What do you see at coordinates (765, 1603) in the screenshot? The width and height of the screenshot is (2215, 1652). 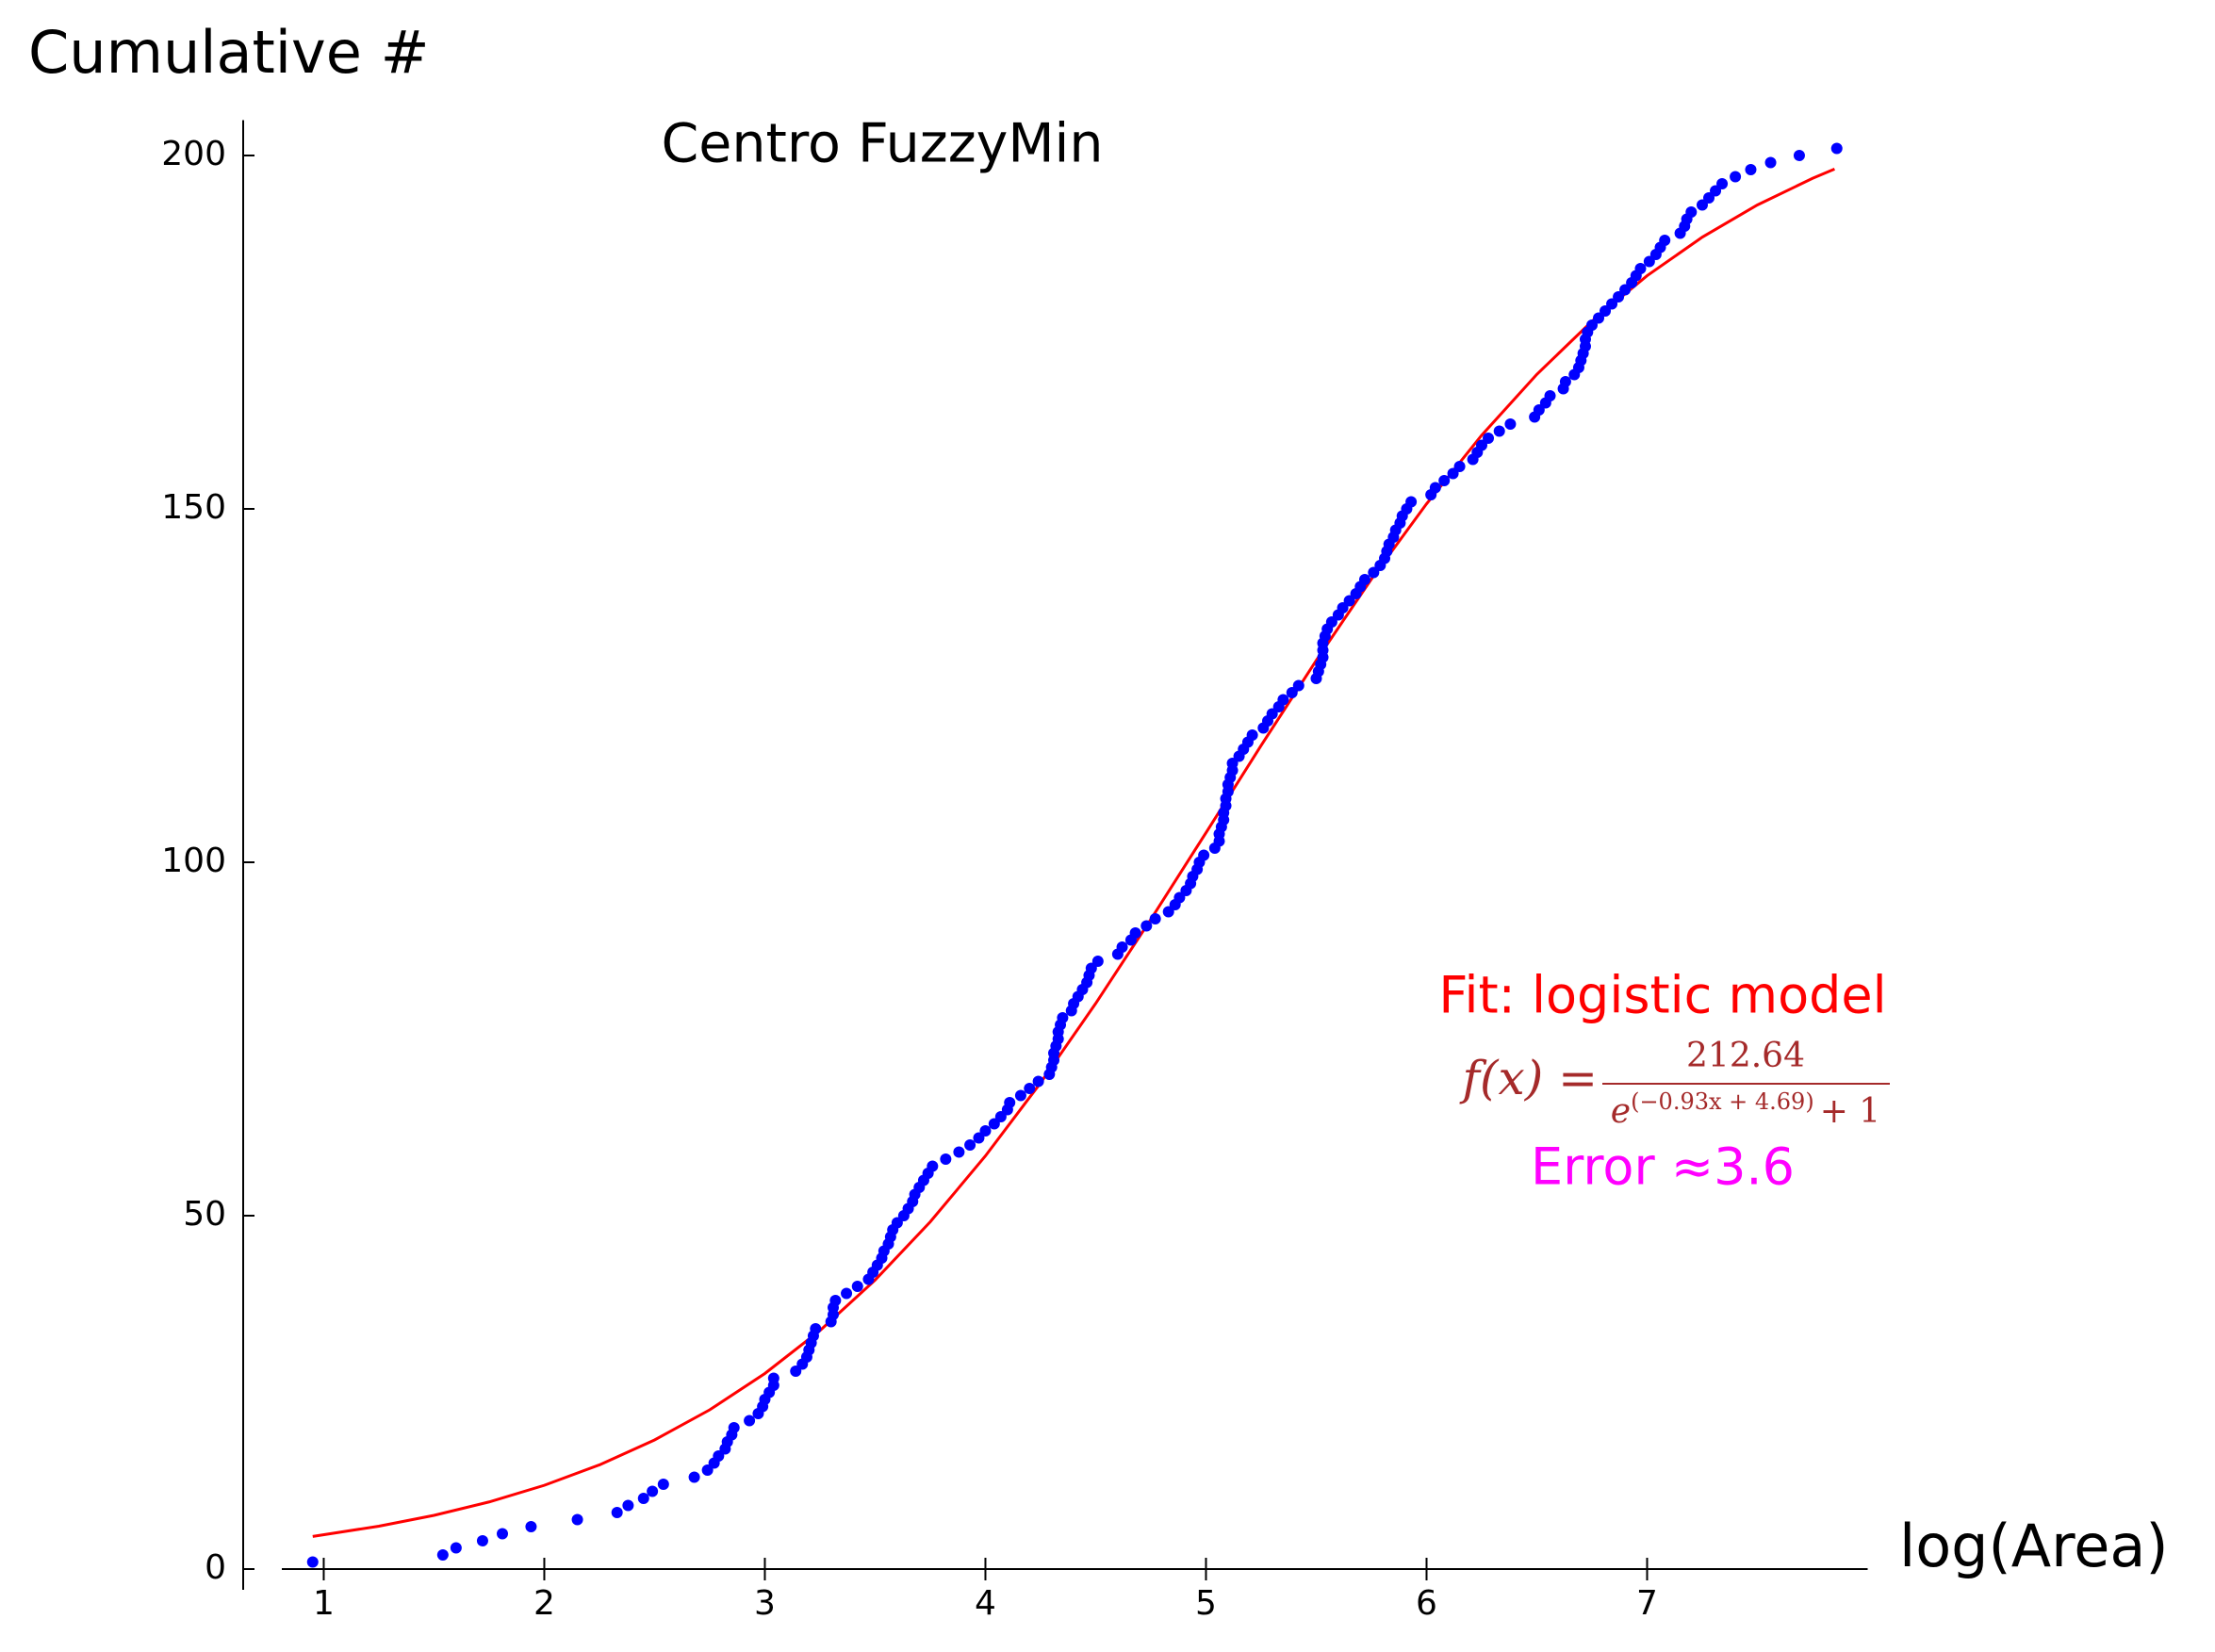 I see `x-tick-label: 3` at bounding box center [765, 1603].